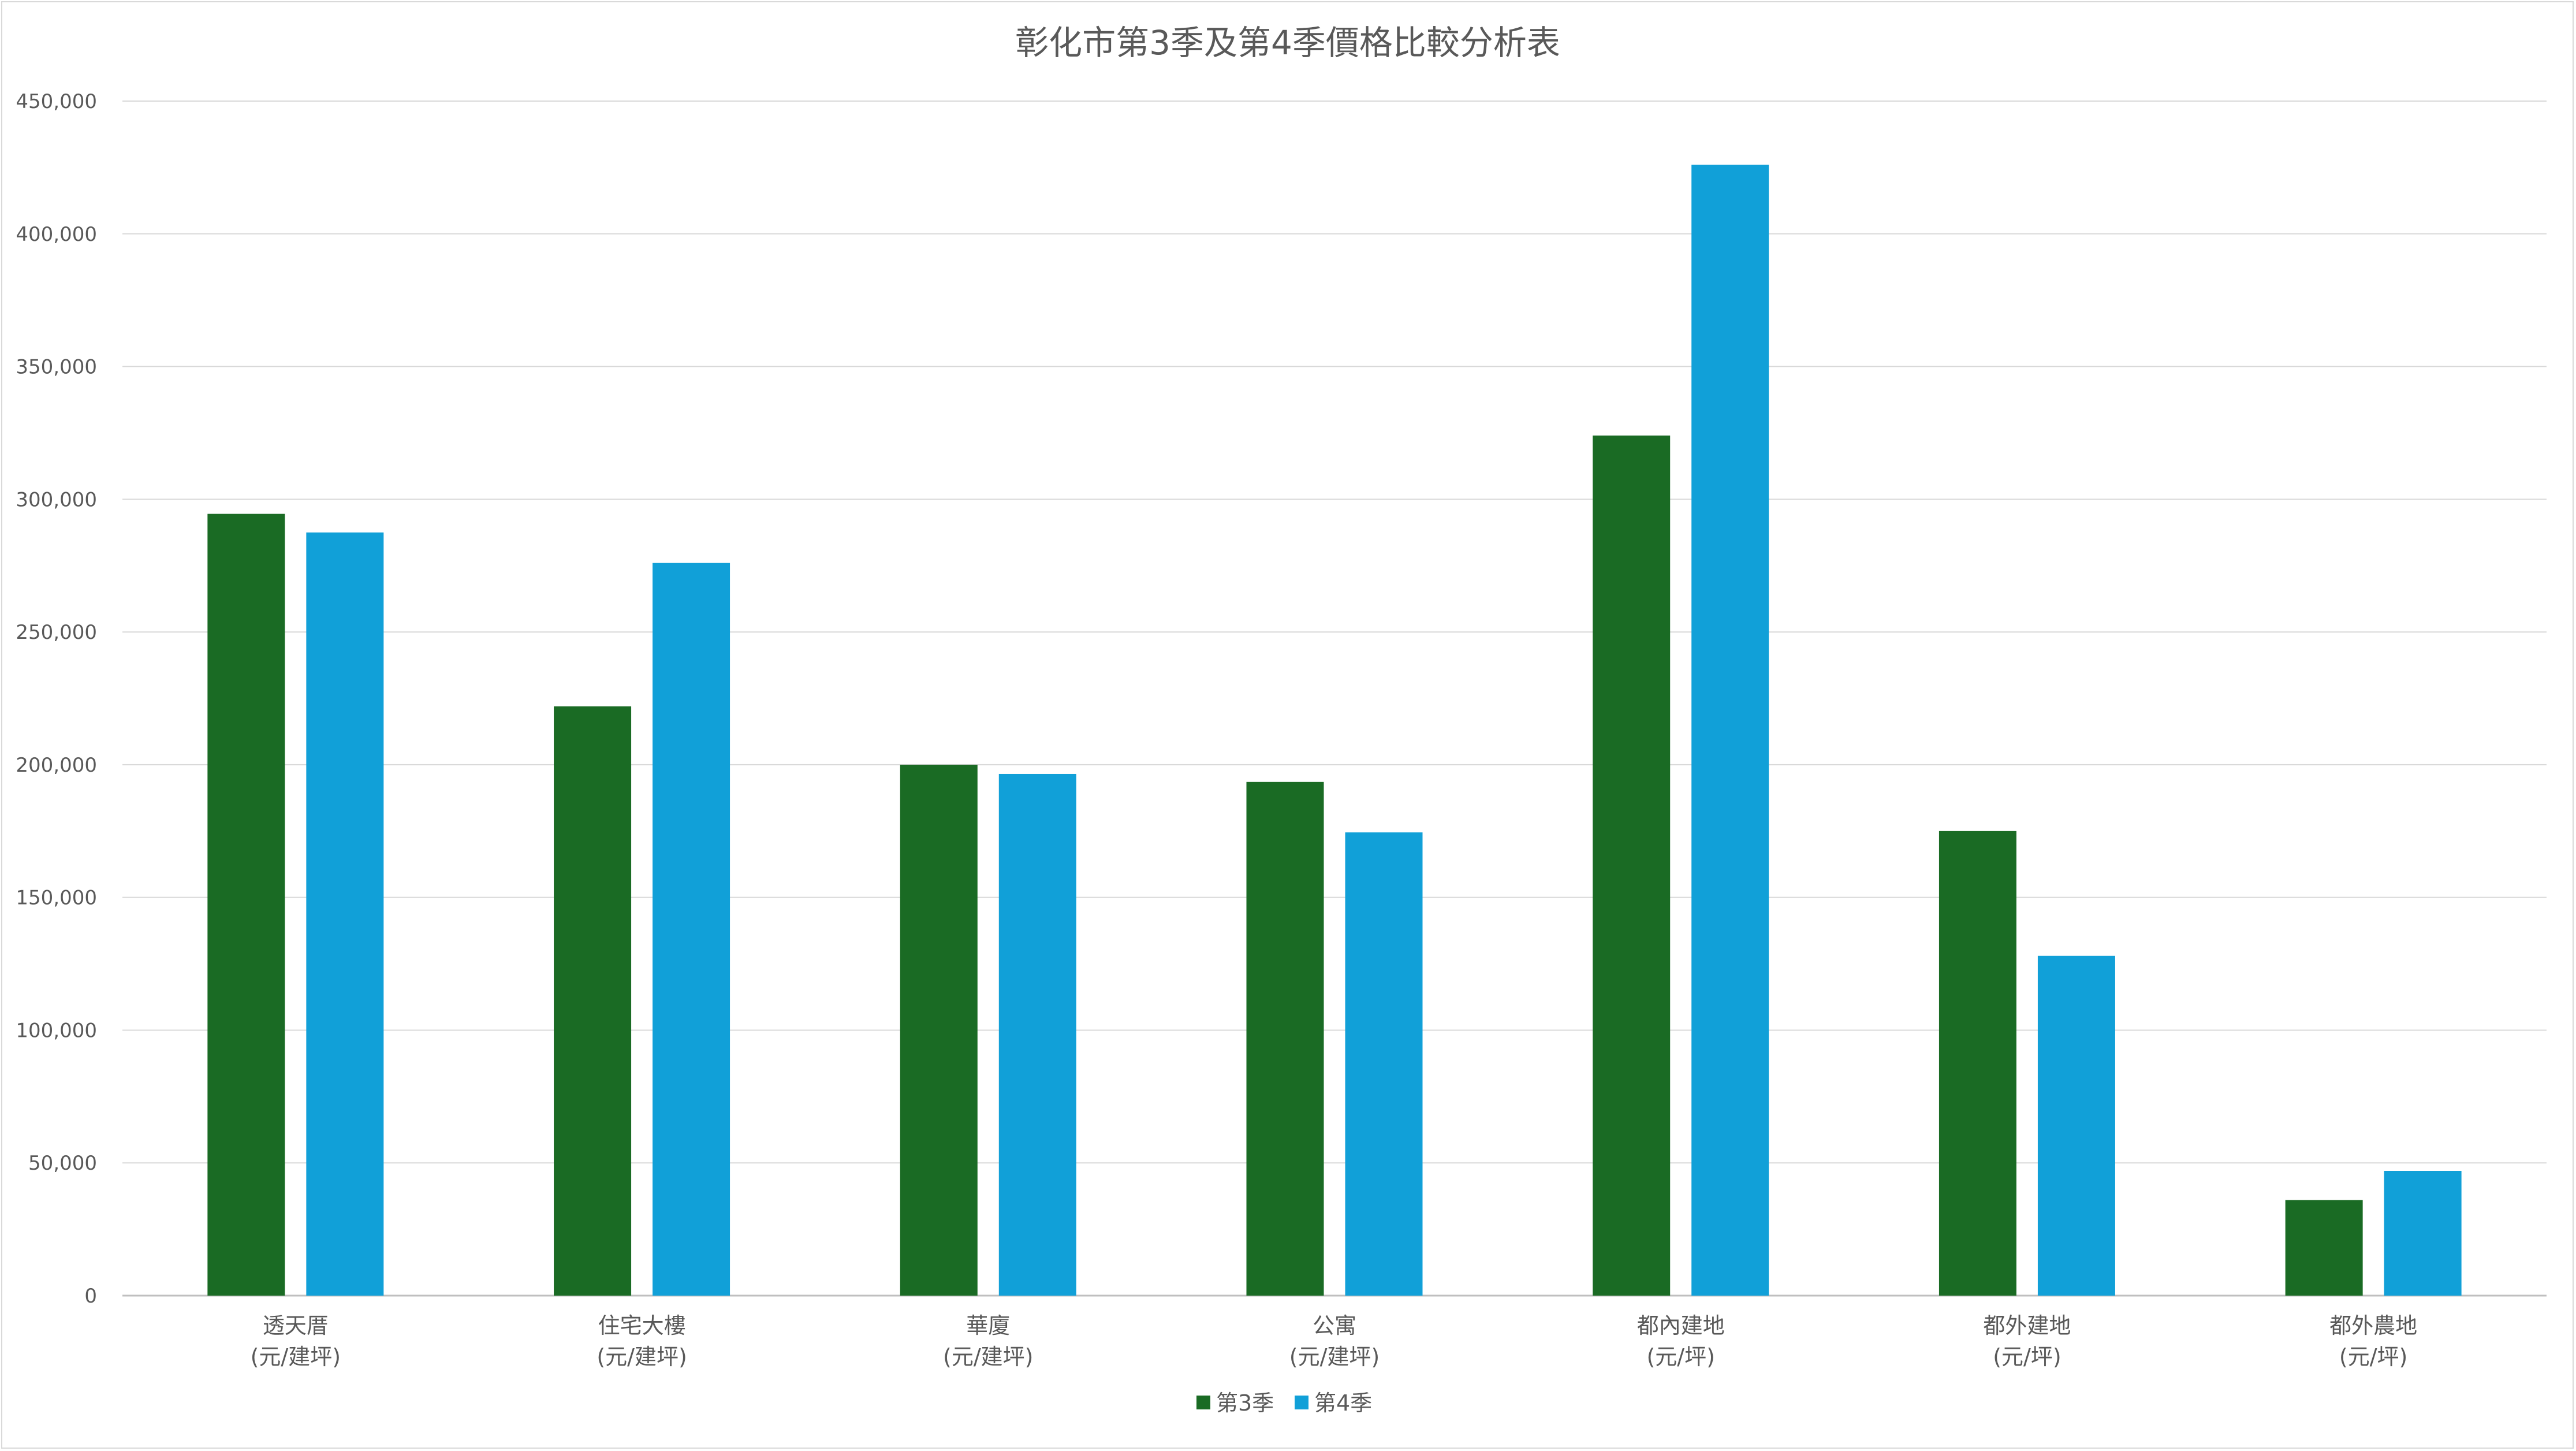 This screenshot has width=2576, height=1451. What do you see at coordinates (1335, 1325) in the screenshot?
I see `x-category-label: 公寓` at bounding box center [1335, 1325].